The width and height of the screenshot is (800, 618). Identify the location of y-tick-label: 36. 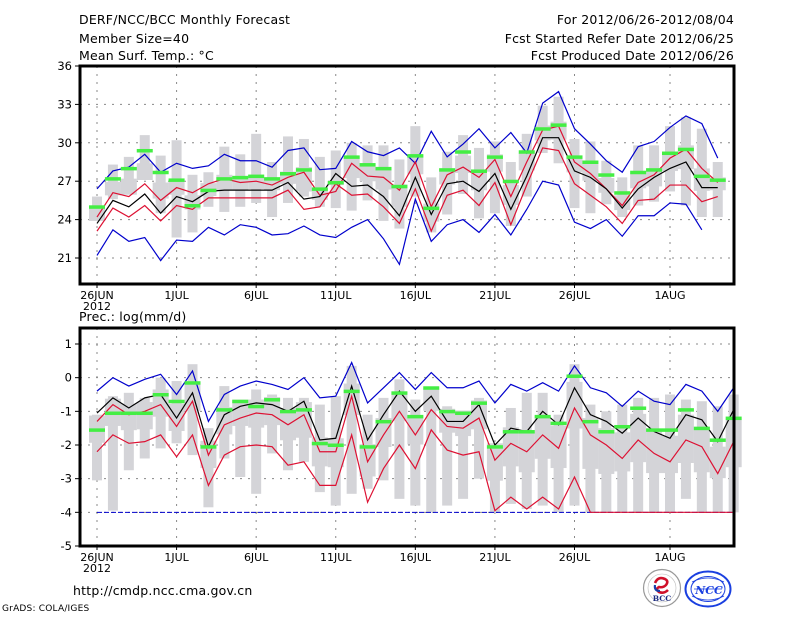
(64, 66).